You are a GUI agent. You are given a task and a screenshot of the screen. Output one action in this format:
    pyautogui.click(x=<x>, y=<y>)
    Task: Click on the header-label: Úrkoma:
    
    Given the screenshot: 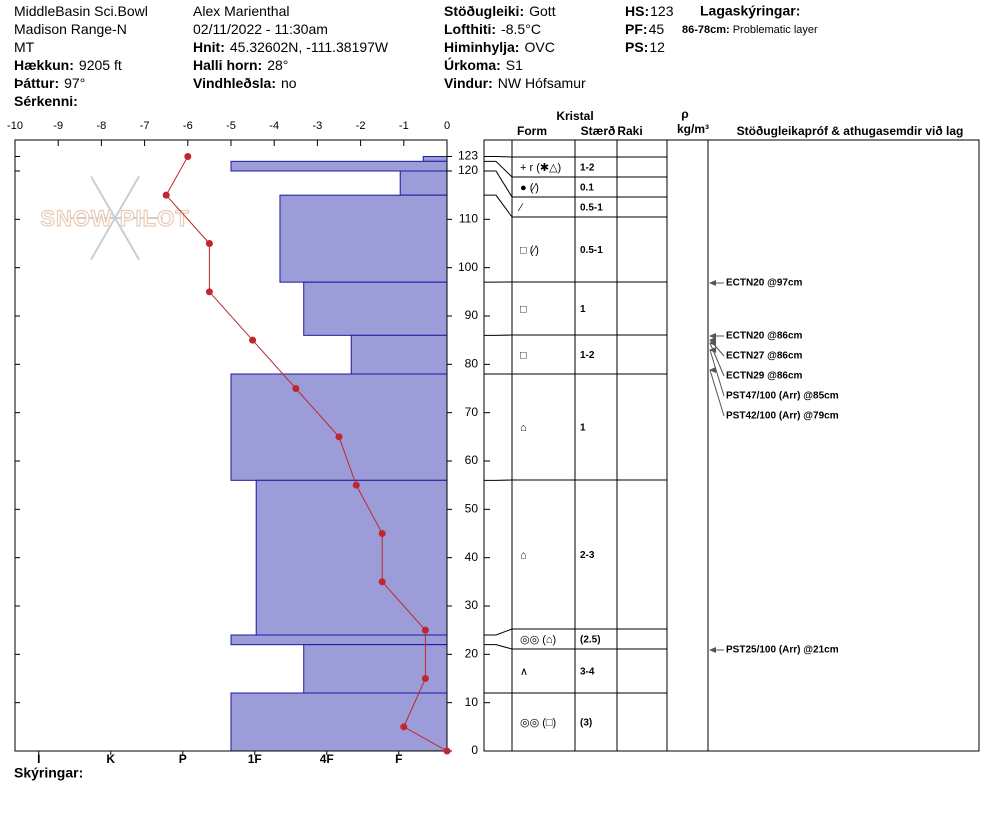 What is the action you would take?
    pyautogui.click(x=472, y=64)
    